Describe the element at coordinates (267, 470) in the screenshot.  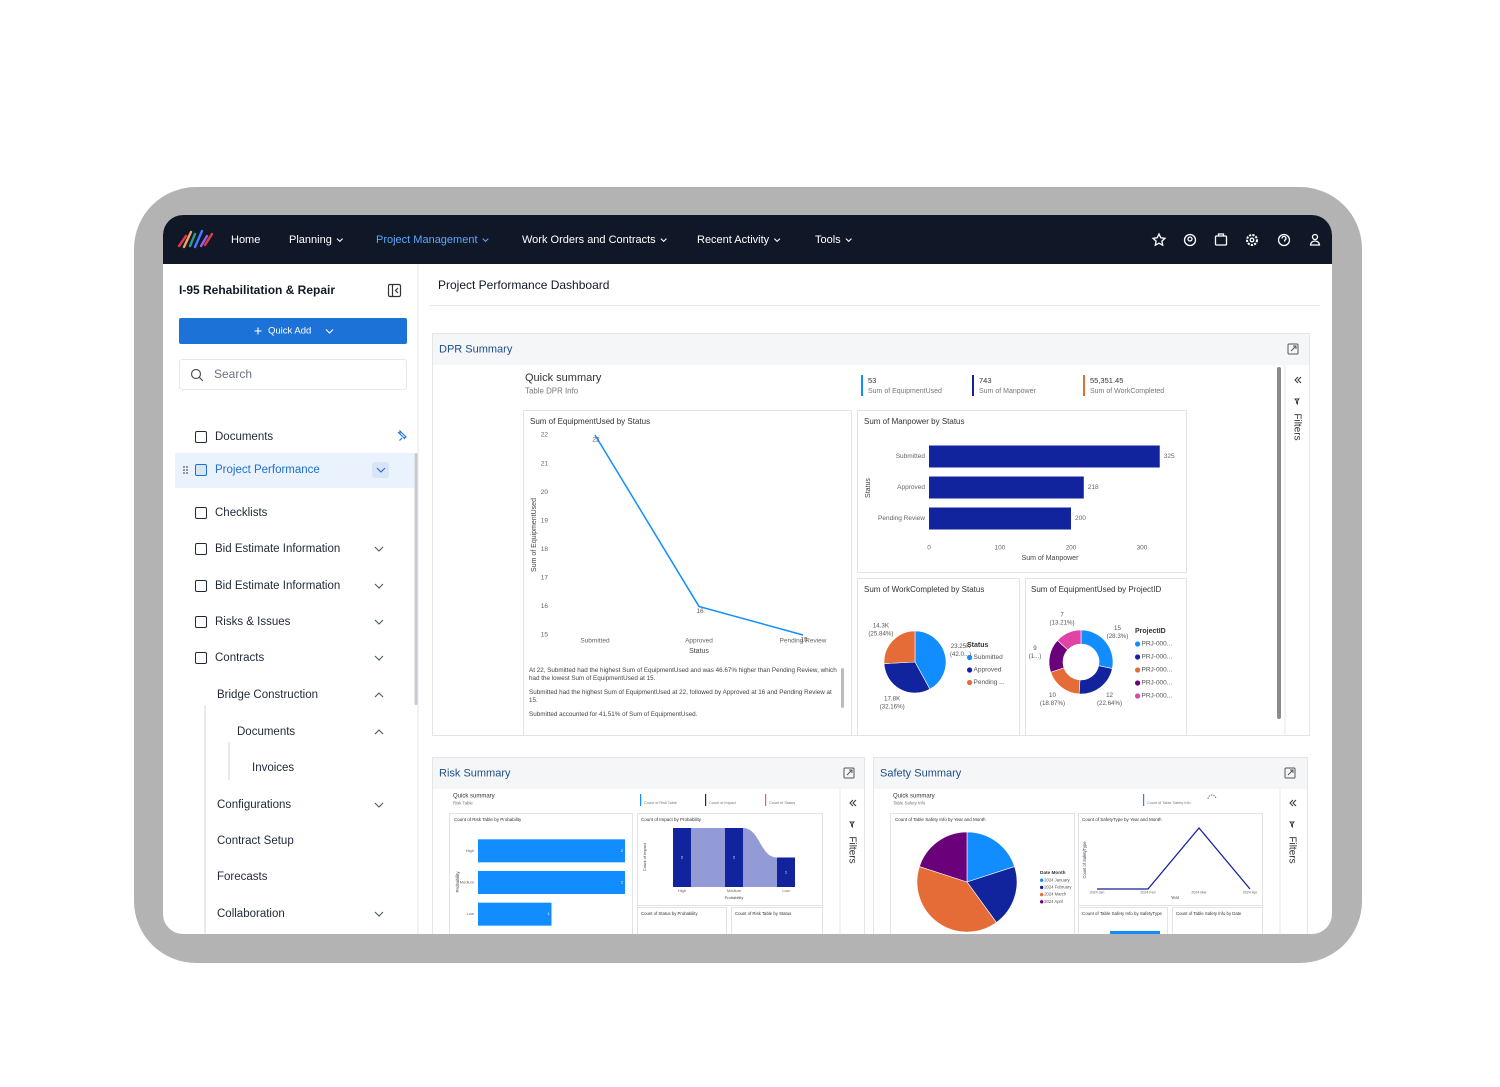
I see `sidebar-item: Project Performance` at that location.